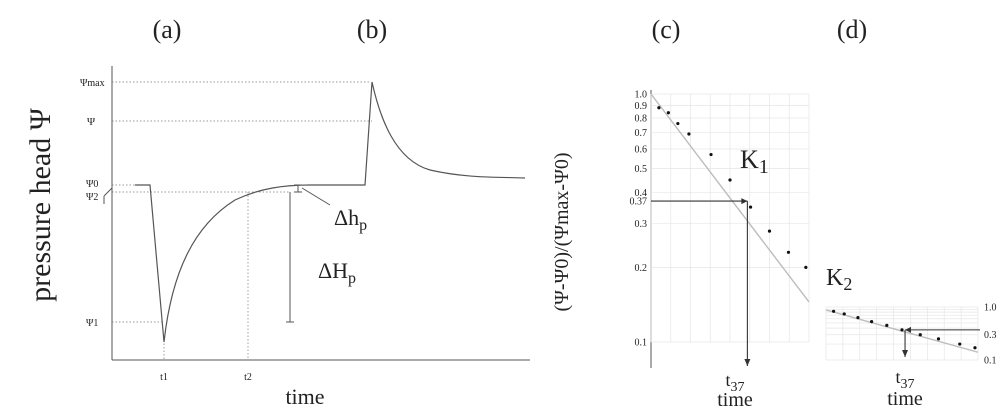 This screenshot has height=409, width=1002. What do you see at coordinates (108, 192) in the screenshot?
I see `ab-psi2-pointer` at bounding box center [108, 192].